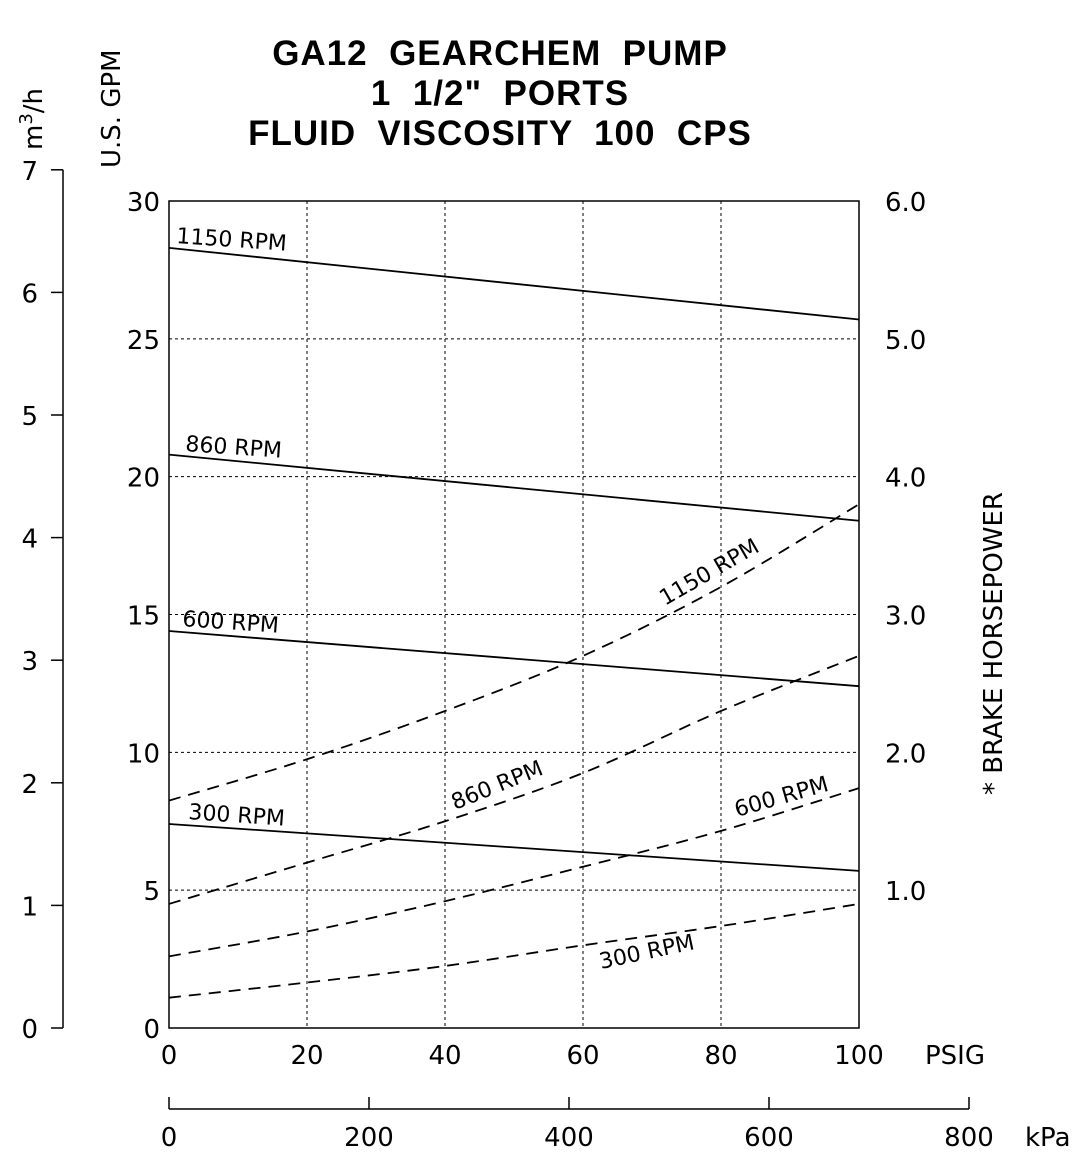  Describe the element at coordinates (582, 1056) in the screenshot. I see `x-tick-label: 60` at that location.